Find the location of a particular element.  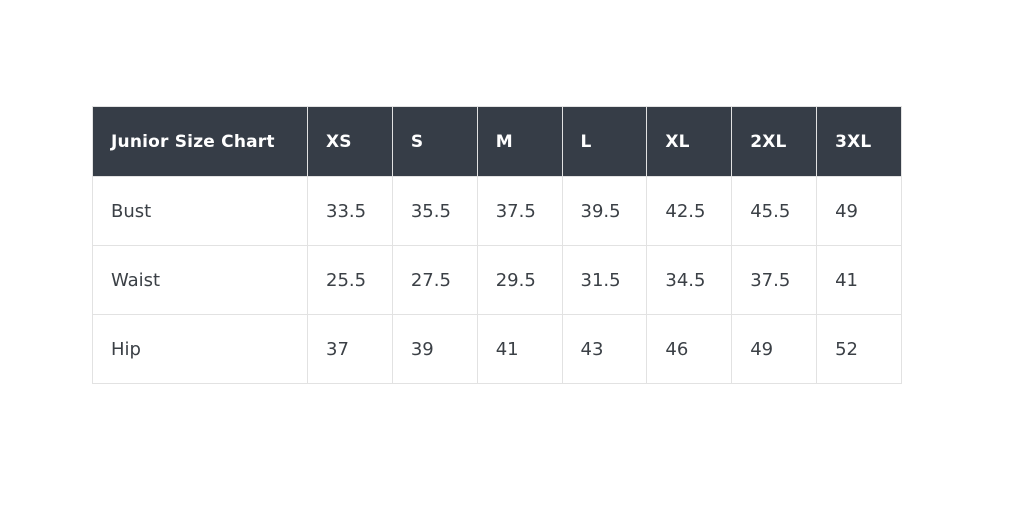

row-label-waist: Waist is located at coordinates (200, 280).